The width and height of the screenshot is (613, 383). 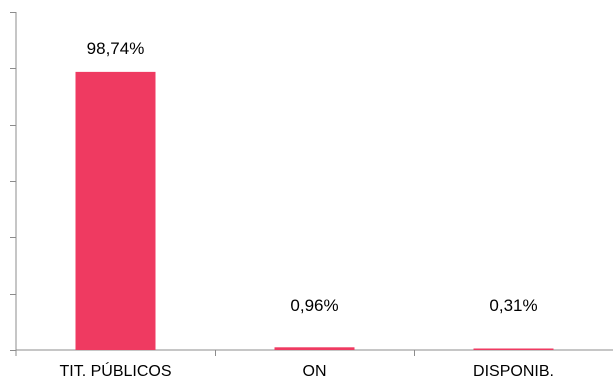 What do you see at coordinates (315, 371) in the screenshot?
I see `x-tick-label: ON` at bounding box center [315, 371].